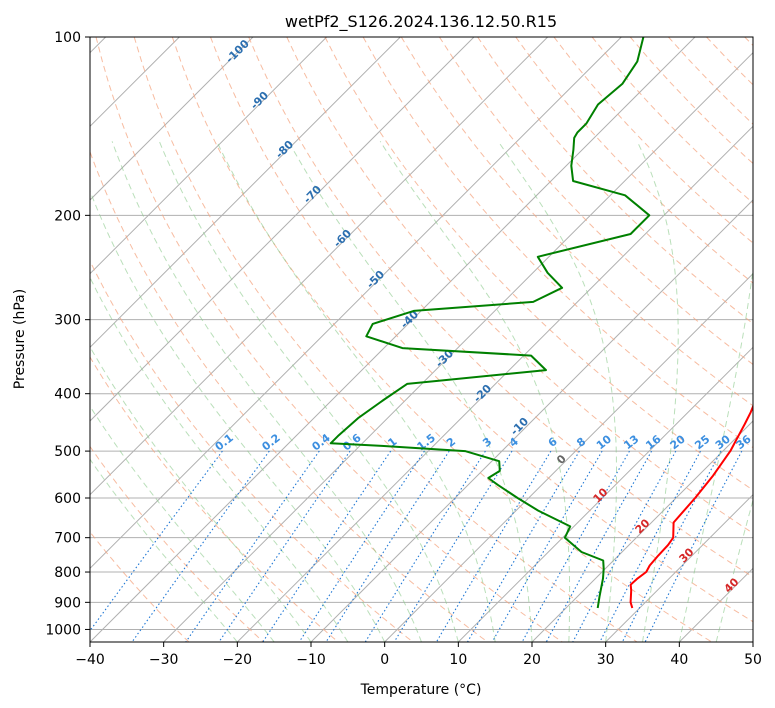 The width and height of the screenshot is (775, 708). Describe the element at coordinates (164, 660) in the screenshot. I see `x-tick-label: −30` at that location.